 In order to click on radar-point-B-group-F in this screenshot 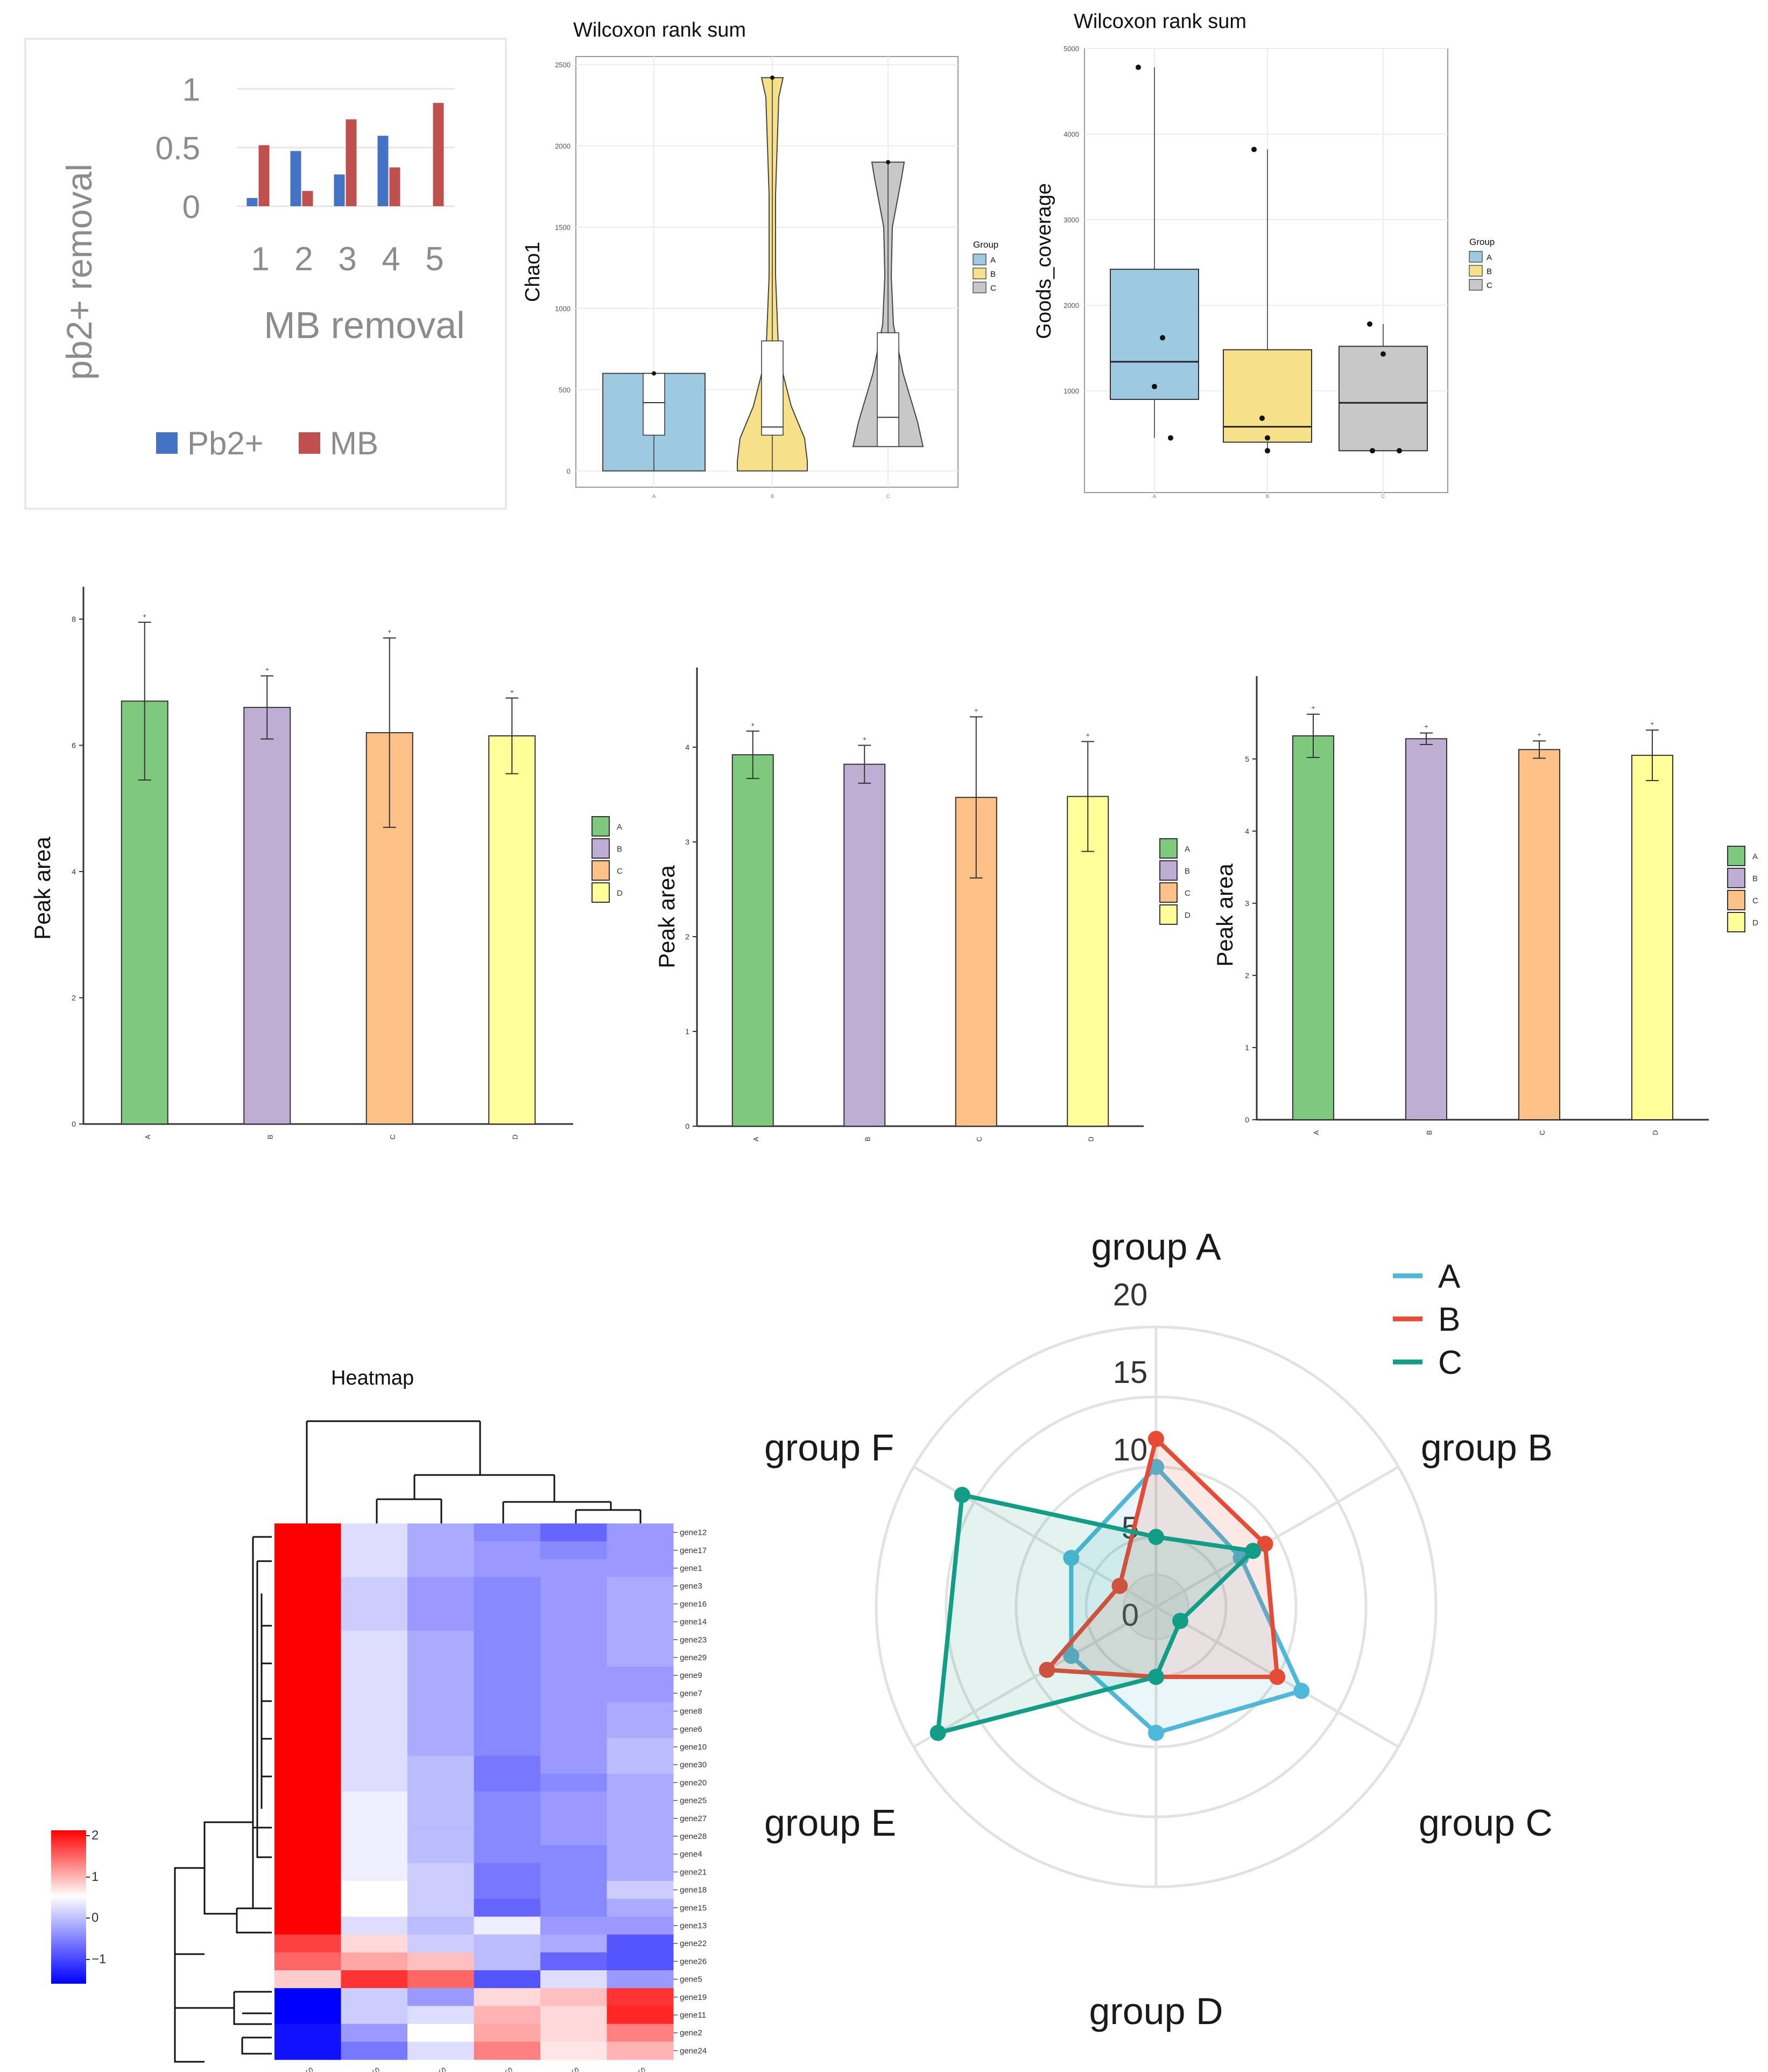, I will do `click(1119, 1586)`.